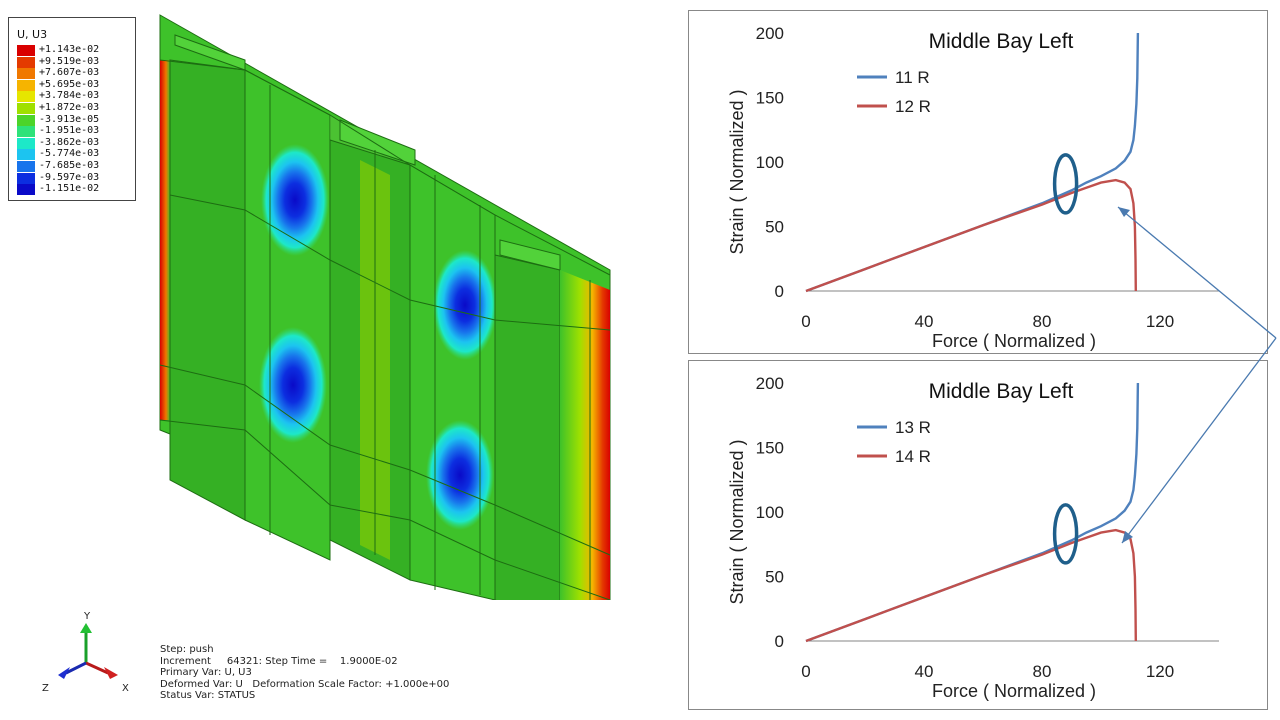 This screenshot has width=1280, height=720. What do you see at coordinates (69, 154) in the screenshot?
I see `legend-label: -5.774e-03` at bounding box center [69, 154].